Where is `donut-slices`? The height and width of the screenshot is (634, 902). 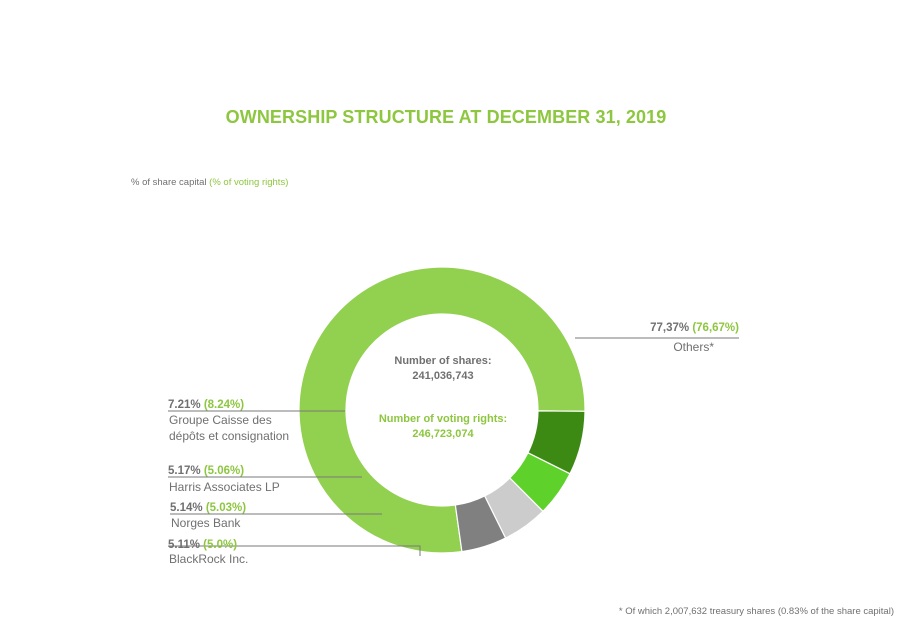 donut-slices is located at coordinates (442, 410).